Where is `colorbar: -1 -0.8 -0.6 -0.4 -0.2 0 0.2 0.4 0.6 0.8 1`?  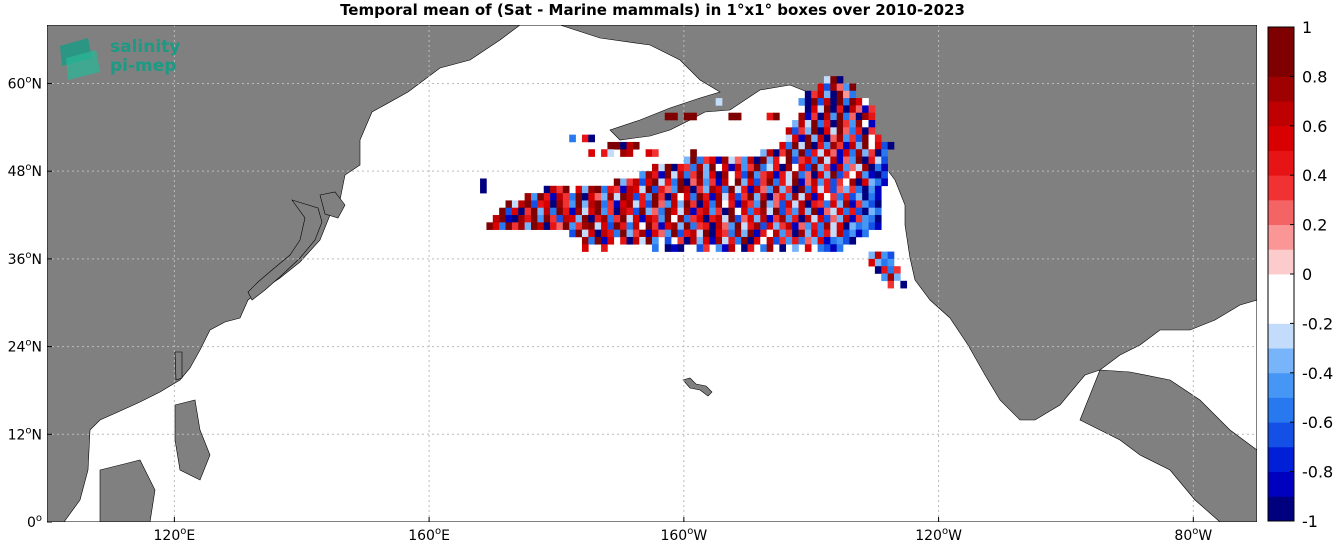
colorbar: -1 -0.8 -0.6 -0.4 -0.2 0 0.2 0.4 0.6 0.8 1 is located at coordinates (1300, 274).